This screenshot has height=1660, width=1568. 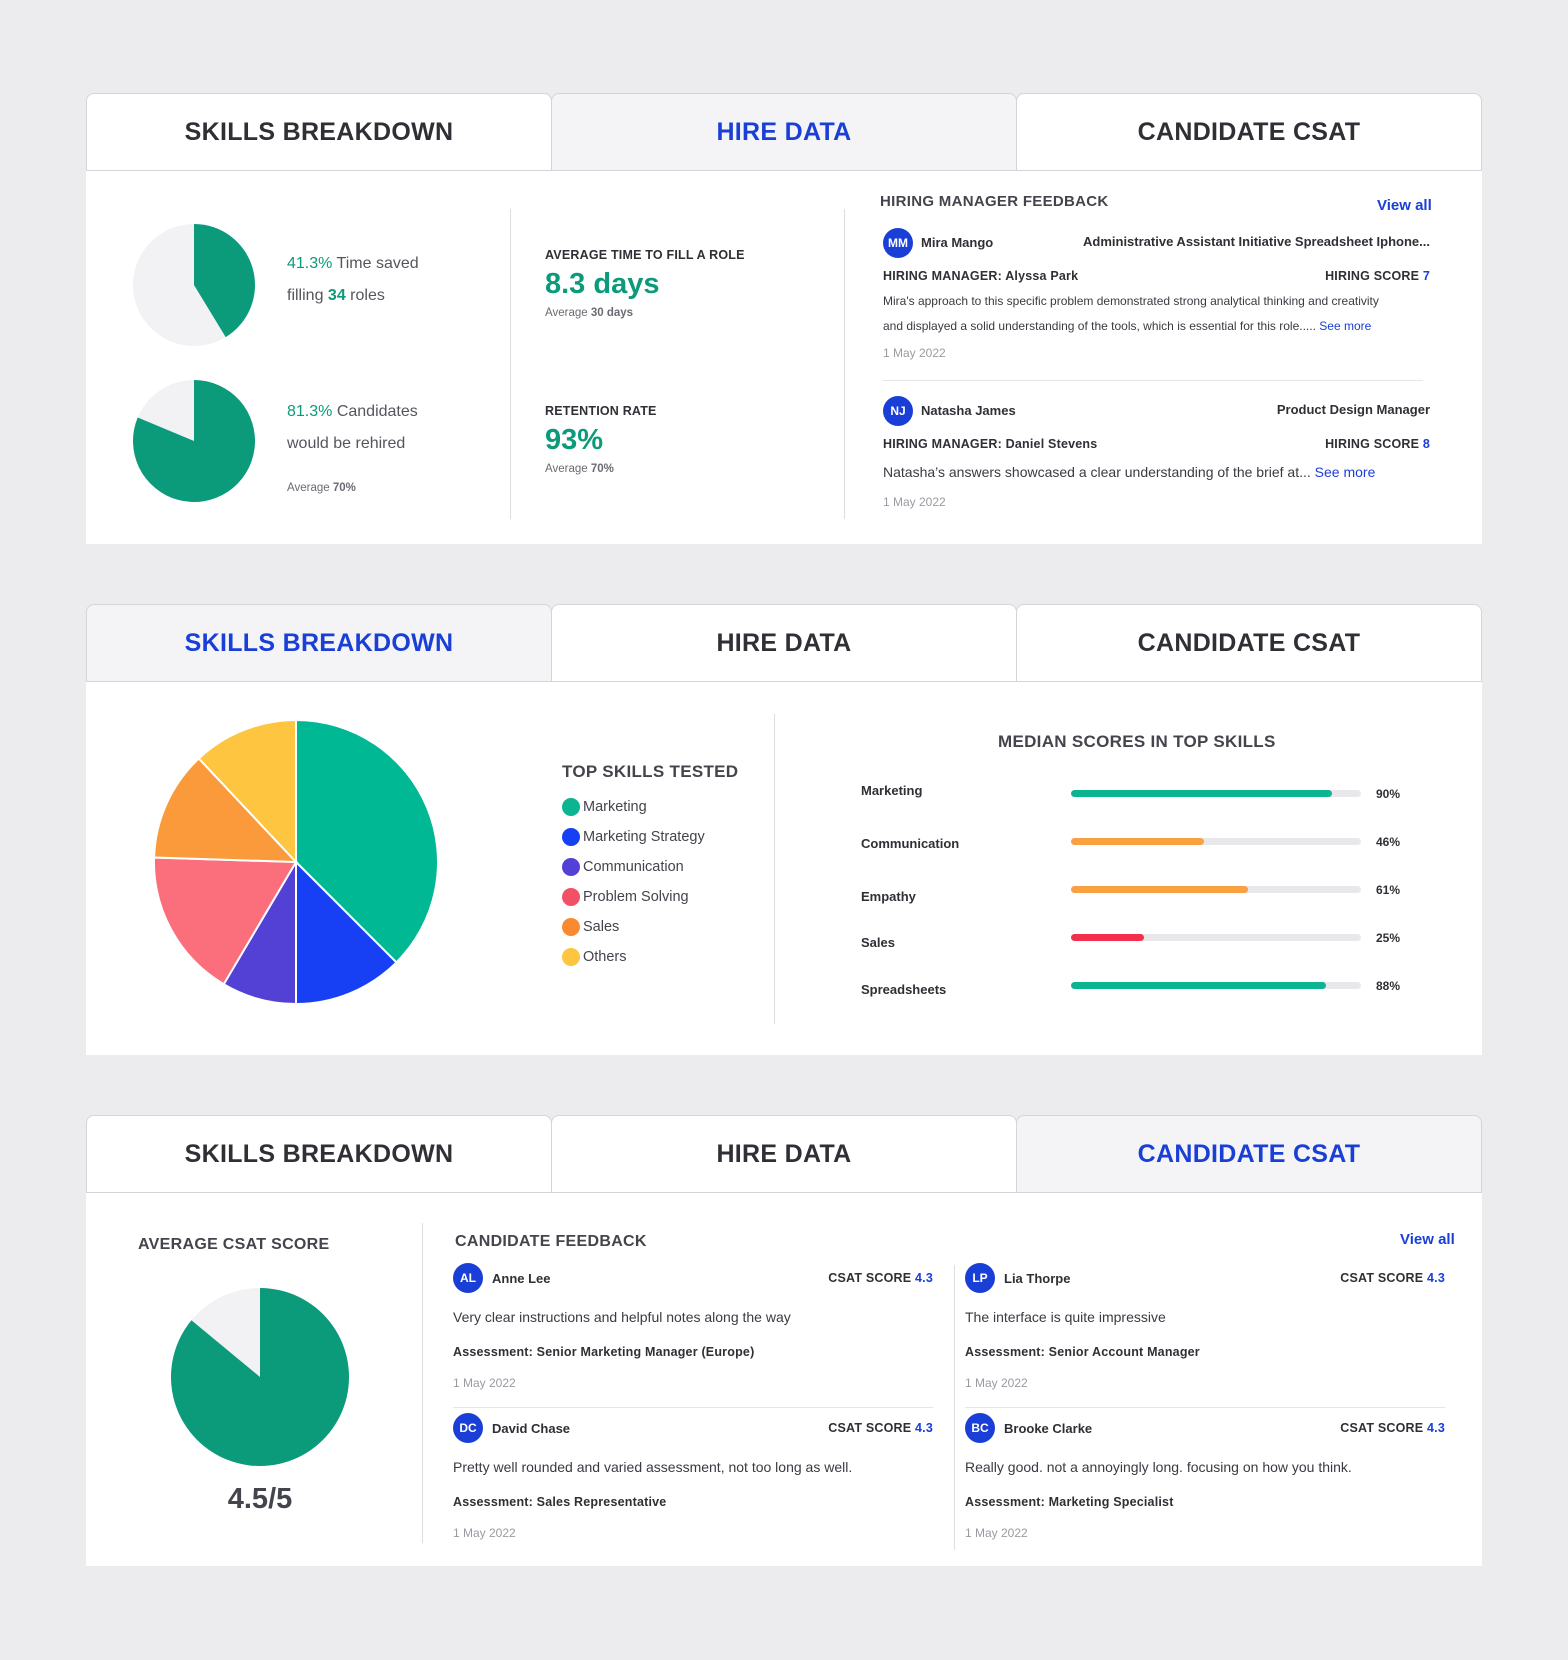 What do you see at coordinates (260, 1499) in the screenshot?
I see `csat-score: 4.5/5` at bounding box center [260, 1499].